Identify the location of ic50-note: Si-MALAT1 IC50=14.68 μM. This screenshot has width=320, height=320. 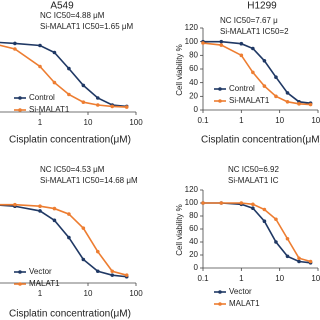
(89, 180).